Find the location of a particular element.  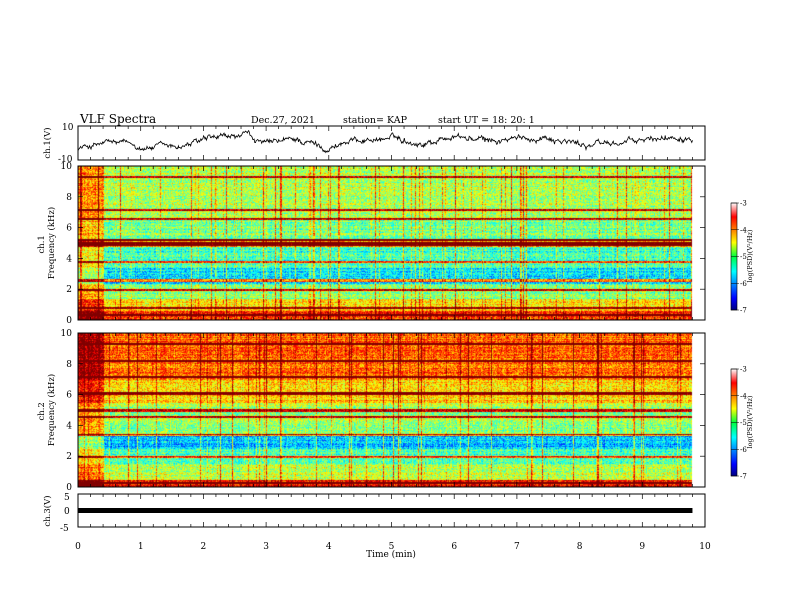

ch3-waveform-panel: 5 0 -5 ch.3(V) is located at coordinates (374, 513).